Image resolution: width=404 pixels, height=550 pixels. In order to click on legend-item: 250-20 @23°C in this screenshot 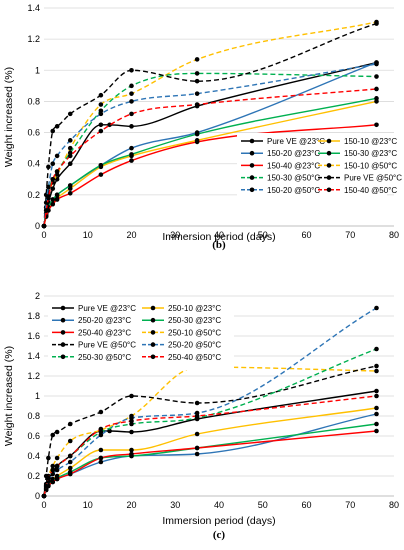, I will do `click(91, 320)`.